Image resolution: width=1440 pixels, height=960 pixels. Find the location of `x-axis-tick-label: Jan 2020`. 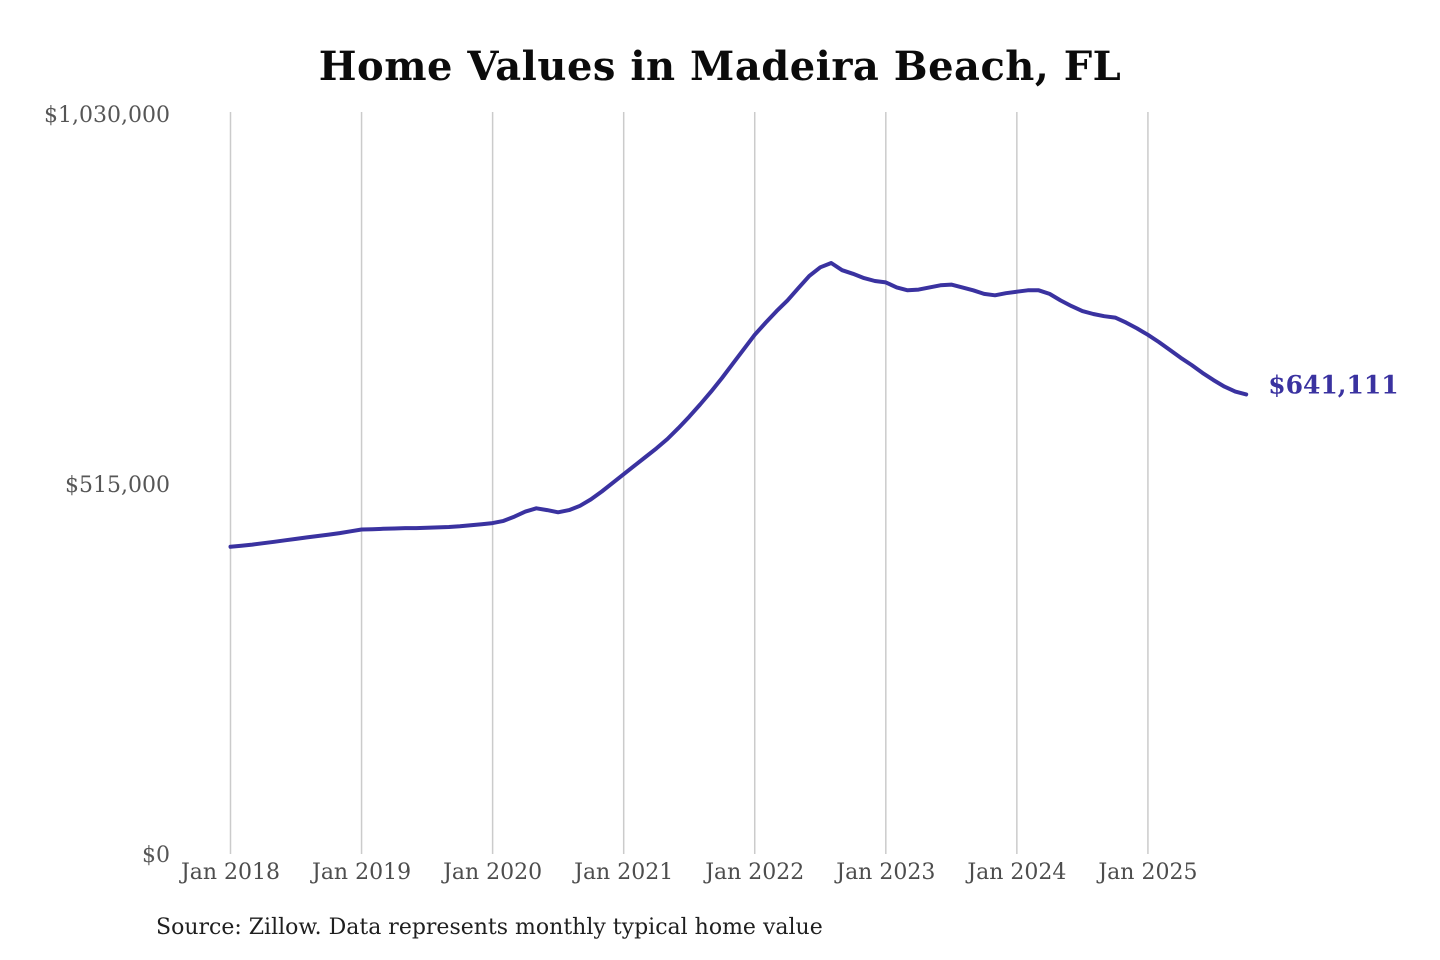

x-axis-tick-label: Jan 2020 is located at coordinates (491, 872).